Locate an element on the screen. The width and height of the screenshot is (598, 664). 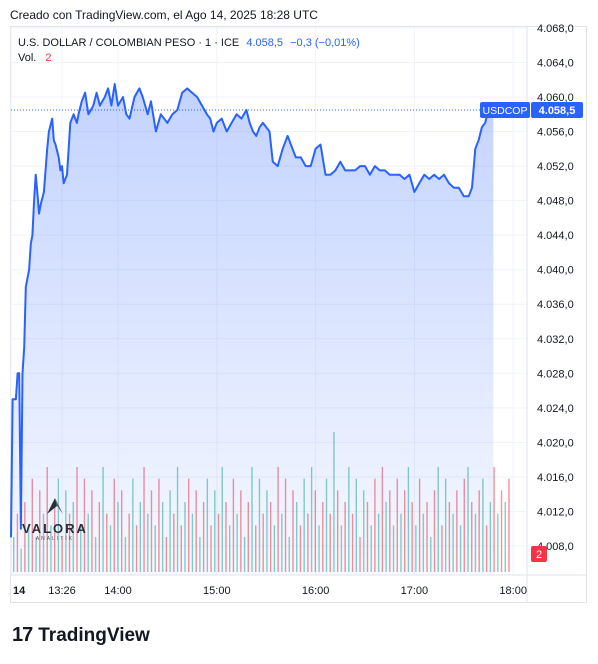
y-tick-label: 4.064,0 is located at coordinates (555, 63).